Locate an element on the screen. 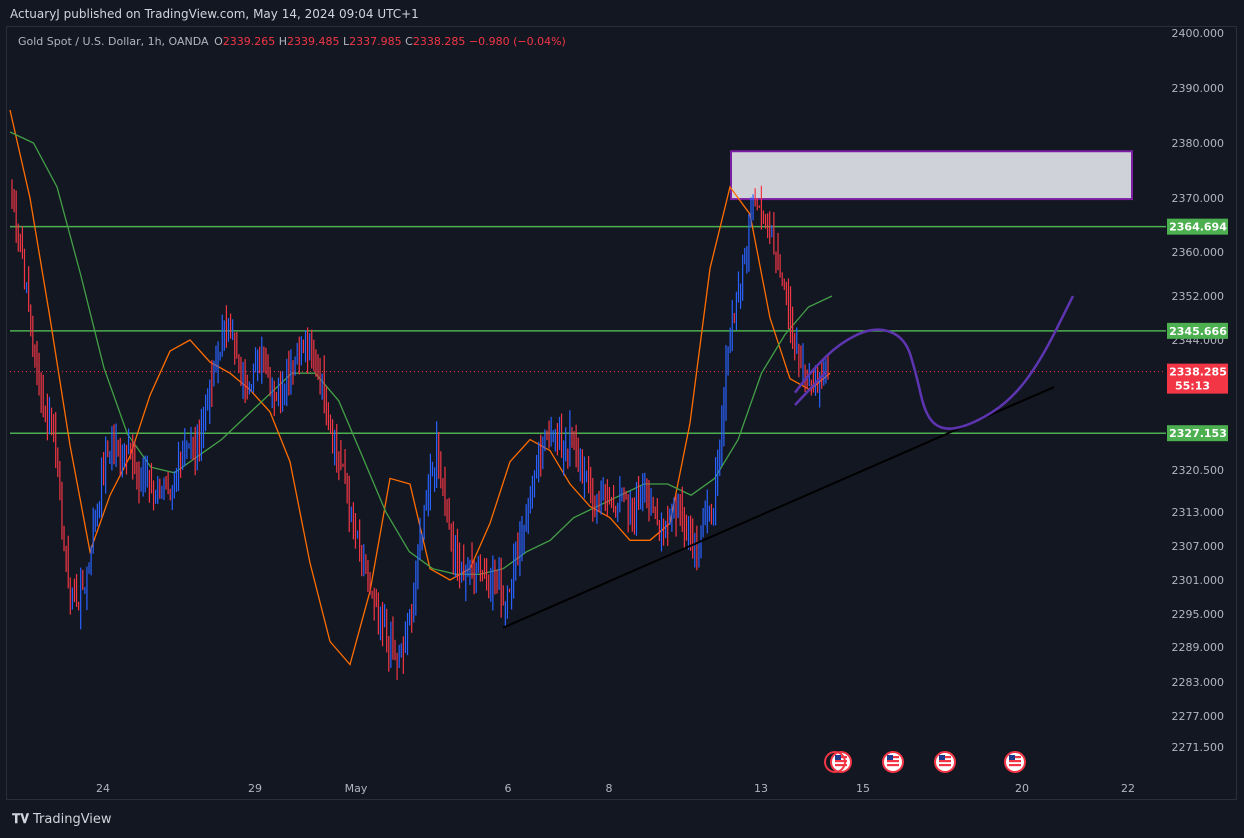 This screenshot has height=838, width=1244. price-tick-label: 2307.000 is located at coordinates (1198, 546).